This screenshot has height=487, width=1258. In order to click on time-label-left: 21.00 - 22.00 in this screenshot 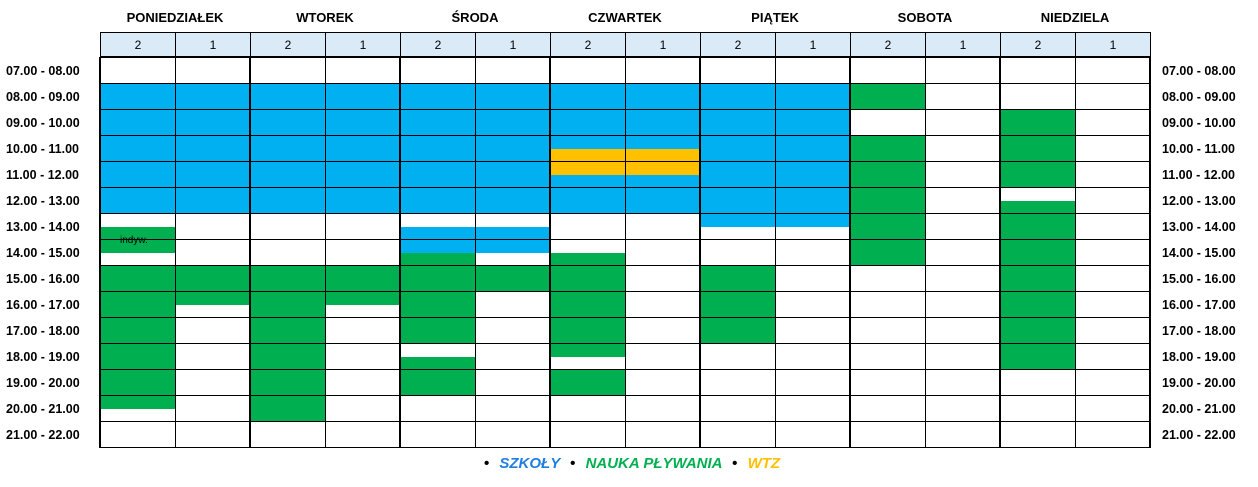, I will do `click(43, 435)`.